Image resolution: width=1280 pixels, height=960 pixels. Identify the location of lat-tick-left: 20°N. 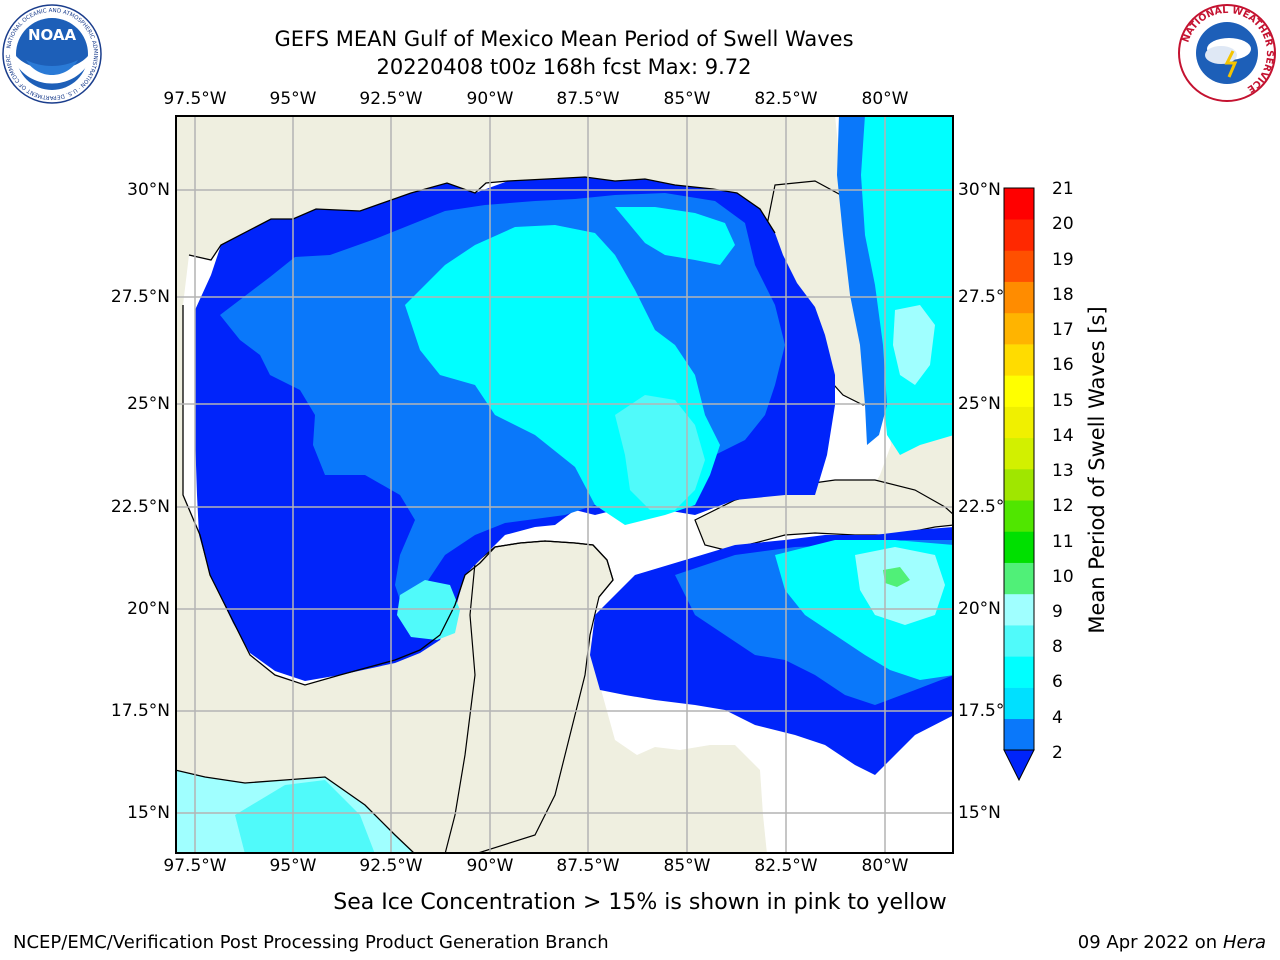
(148, 609).